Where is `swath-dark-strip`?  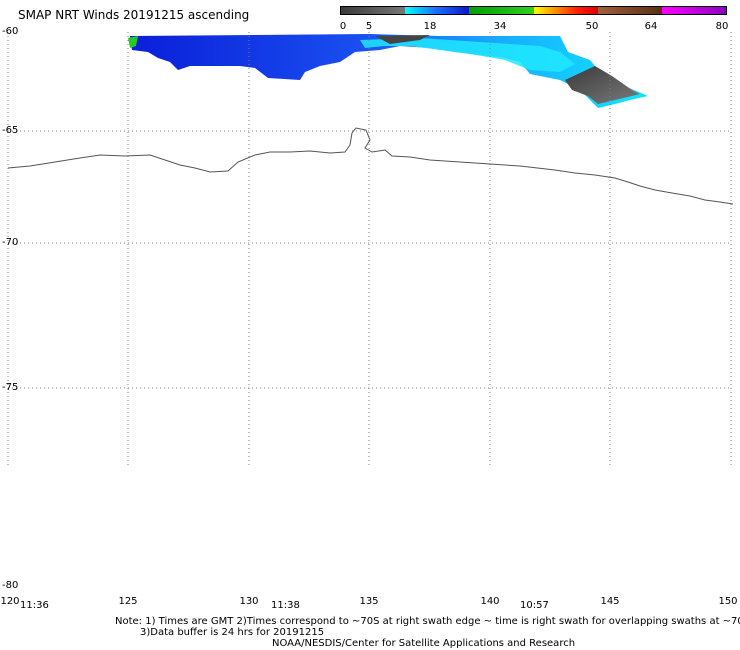 swath-dark-strip is located at coordinates (402, 39).